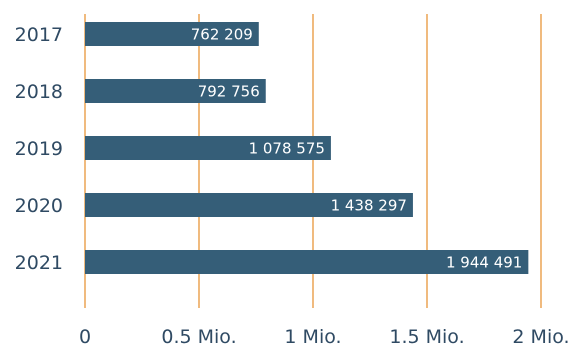  Describe the element at coordinates (39, 35) in the screenshot. I see `category-label: 2017` at that location.